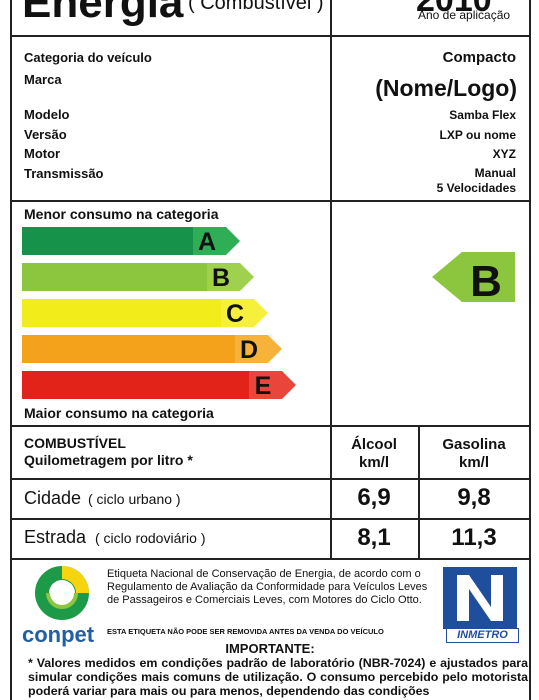 This screenshot has height=700, width=539. I want to click on year: 2010, so click(454, 9).